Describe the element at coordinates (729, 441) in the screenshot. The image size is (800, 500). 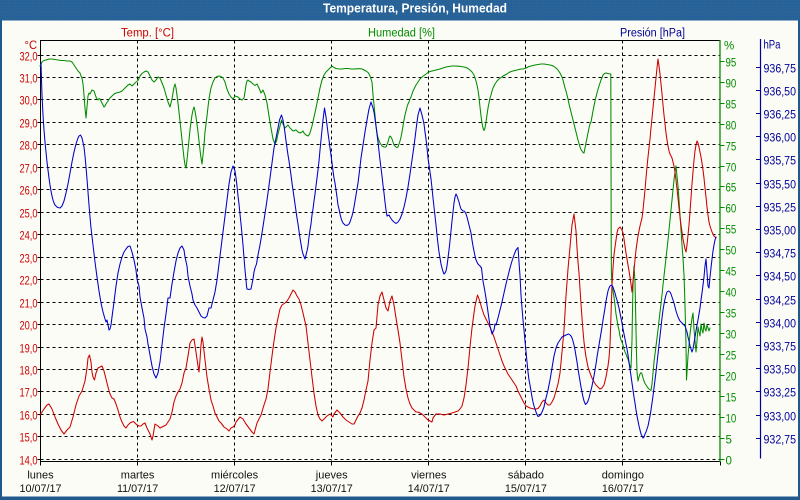
I see `svg-text: 5` at that location.